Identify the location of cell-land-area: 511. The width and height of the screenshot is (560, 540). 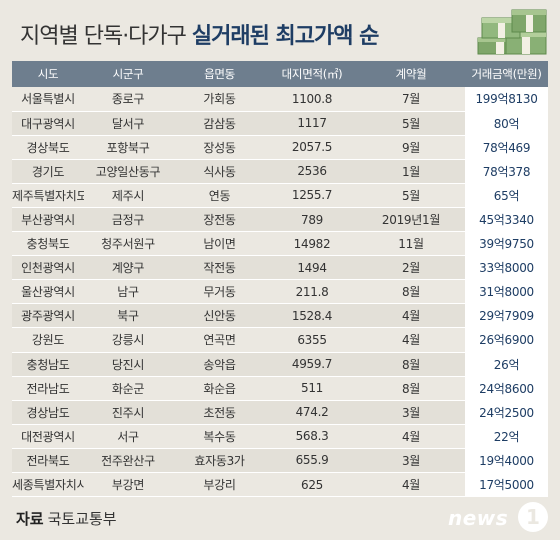
(312, 388).